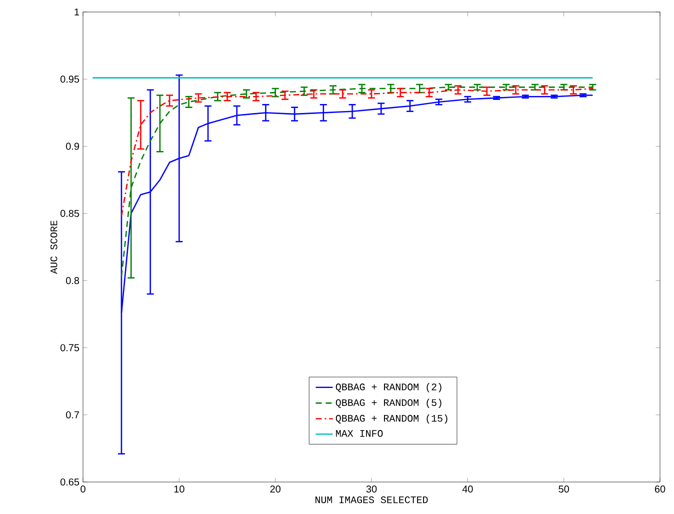 The image size is (674, 514). I want to click on legend-label: QBBAG + RANDOM (2), so click(389, 387).